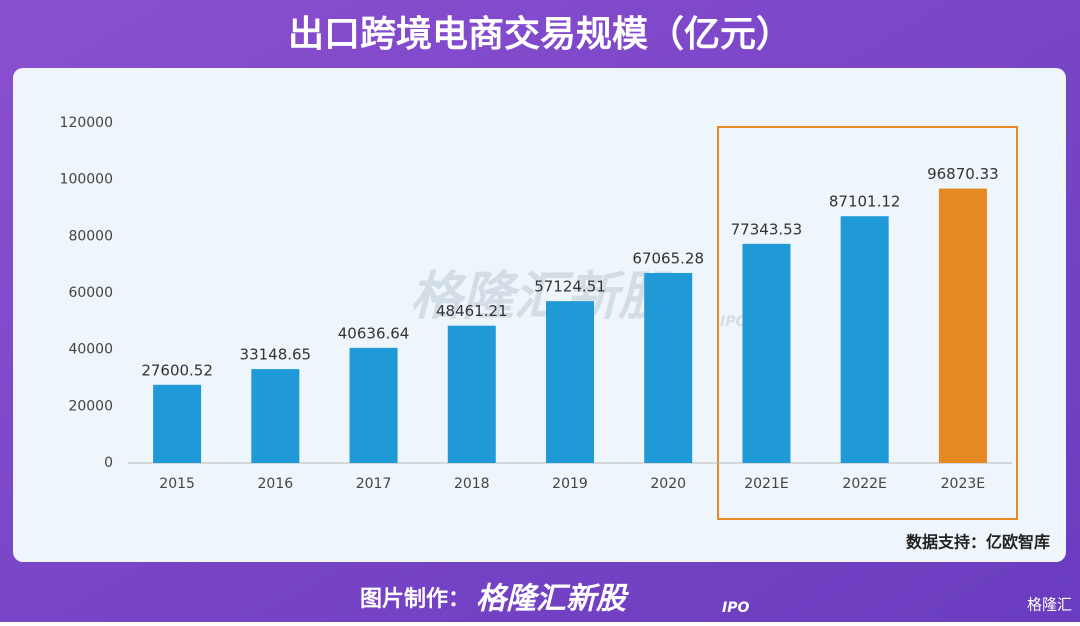 Image resolution: width=1080 pixels, height=626 pixels. What do you see at coordinates (90, 293) in the screenshot?
I see `y-tick-label: 60000` at bounding box center [90, 293].